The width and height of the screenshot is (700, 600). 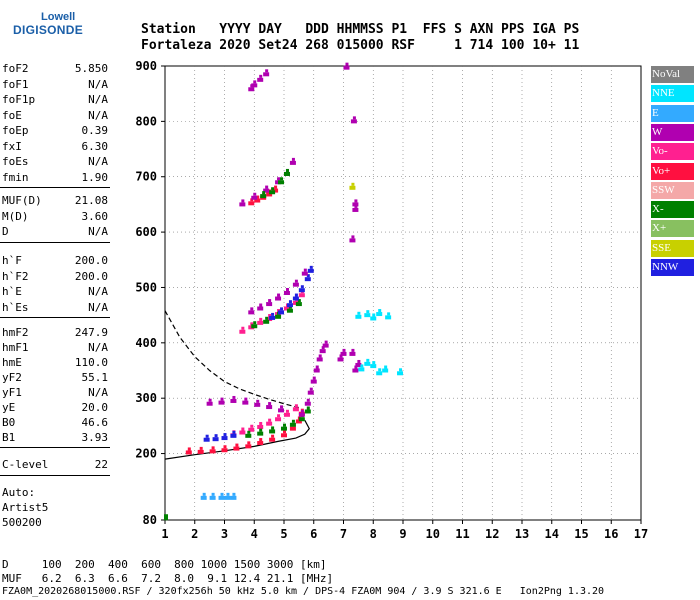 I want to click on x-tick-label: 2, so click(x=194, y=534).